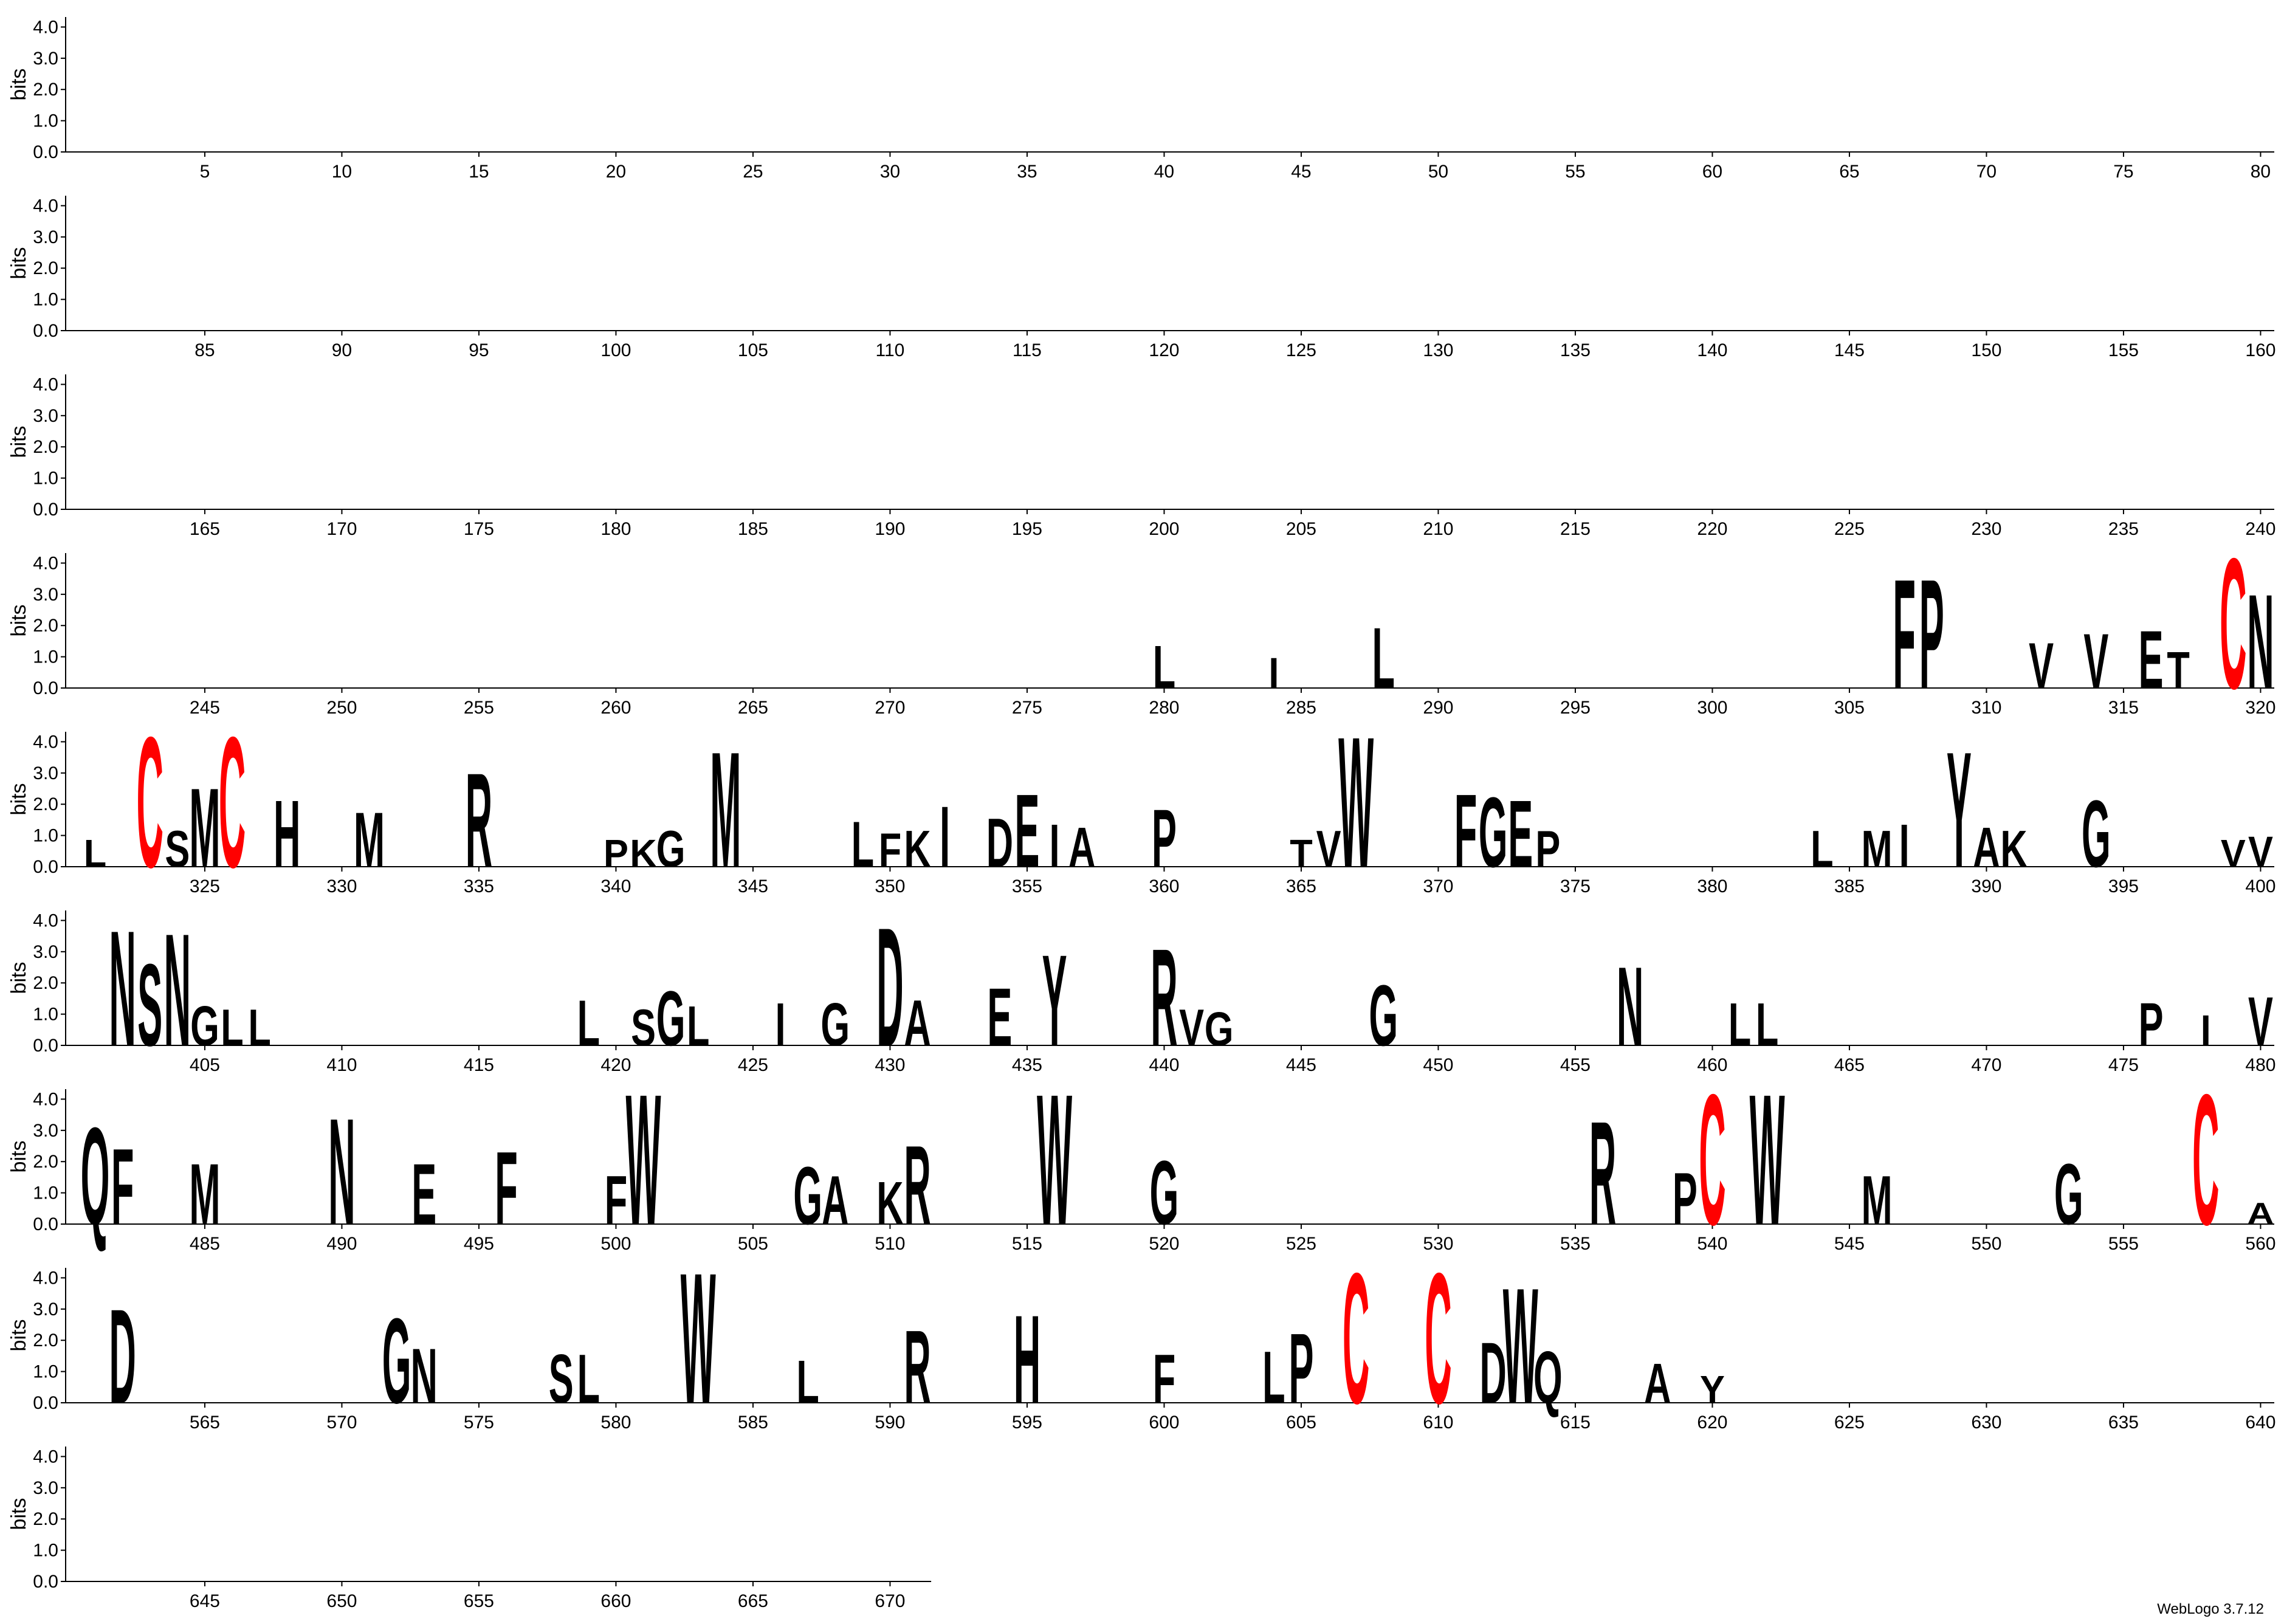 This screenshot has width=2284, height=1624. What do you see at coordinates (479, 1244) in the screenshot?
I see `x-tick-label: 495` at bounding box center [479, 1244].